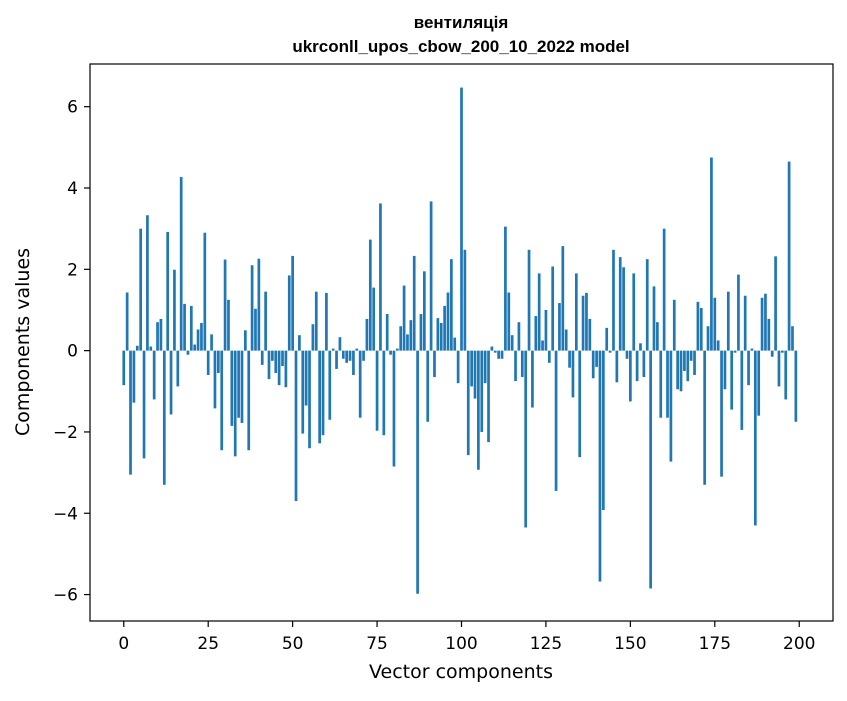 This screenshot has width=847, height=701. I want to click on y-tick-label: 0, so click(72, 352).